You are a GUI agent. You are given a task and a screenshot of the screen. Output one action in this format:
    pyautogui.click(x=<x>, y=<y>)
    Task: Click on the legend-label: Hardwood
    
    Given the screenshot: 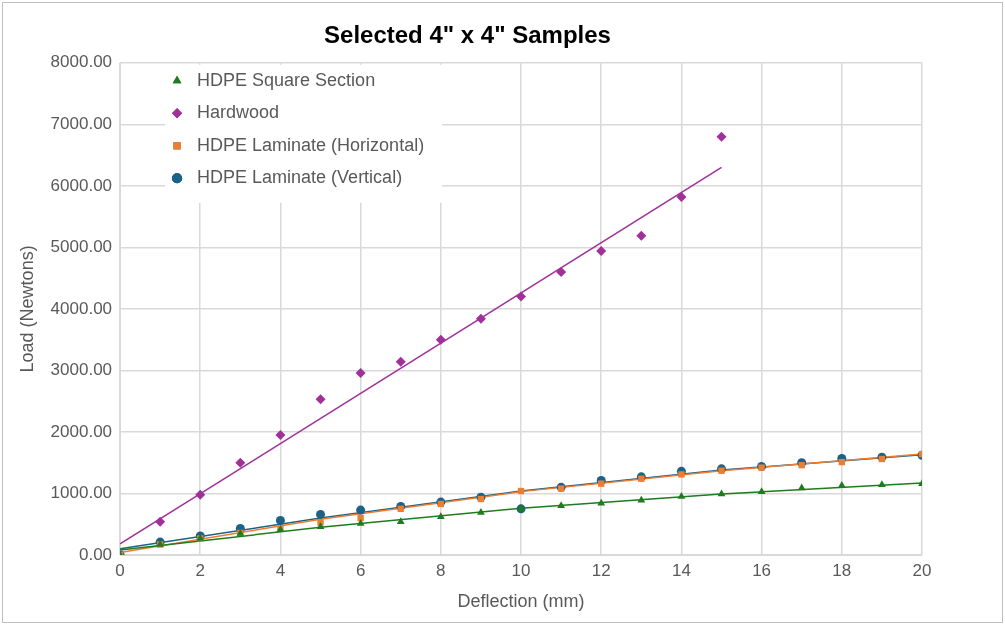 What is the action you would take?
    pyautogui.click(x=238, y=112)
    